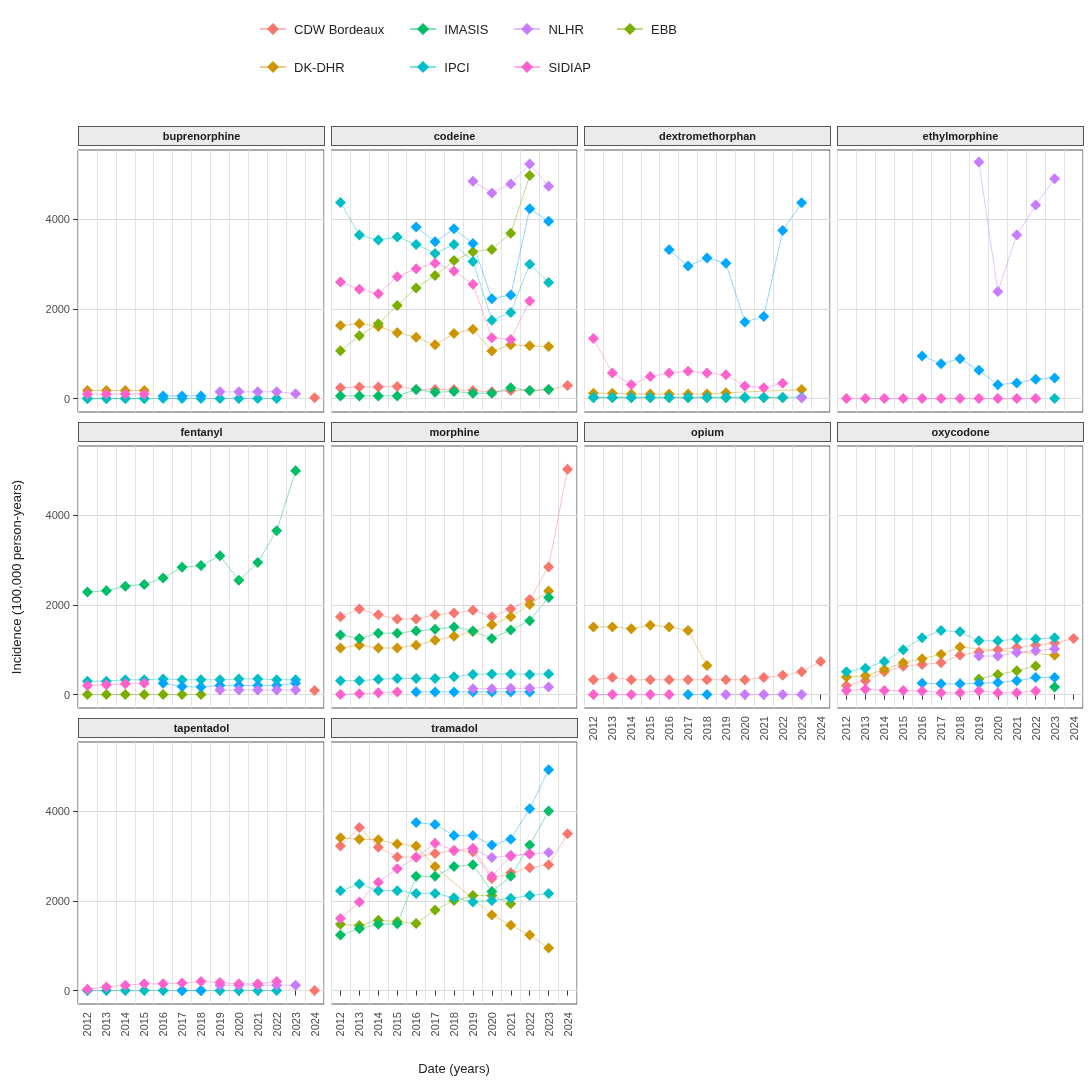 This screenshot has width=1092, height=1084. Describe the element at coordinates (707, 136) in the screenshot. I see `chart-title: dextromethorphan` at that location.